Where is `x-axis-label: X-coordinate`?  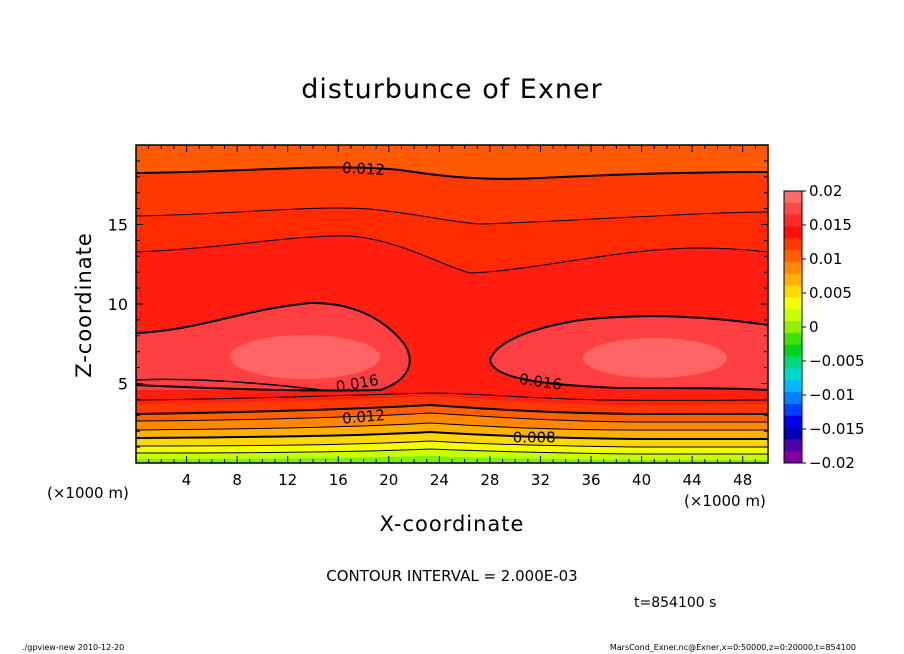
x-axis-label: X-coordinate is located at coordinates (452, 524).